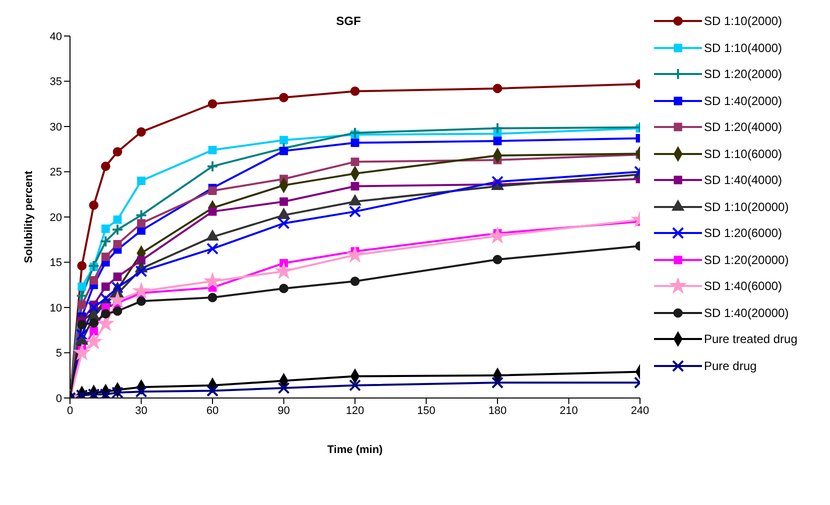  What do you see at coordinates (746, 259) in the screenshot?
I see `legend-label: SD 1:20(20000)` at bounding box center [746, 259].